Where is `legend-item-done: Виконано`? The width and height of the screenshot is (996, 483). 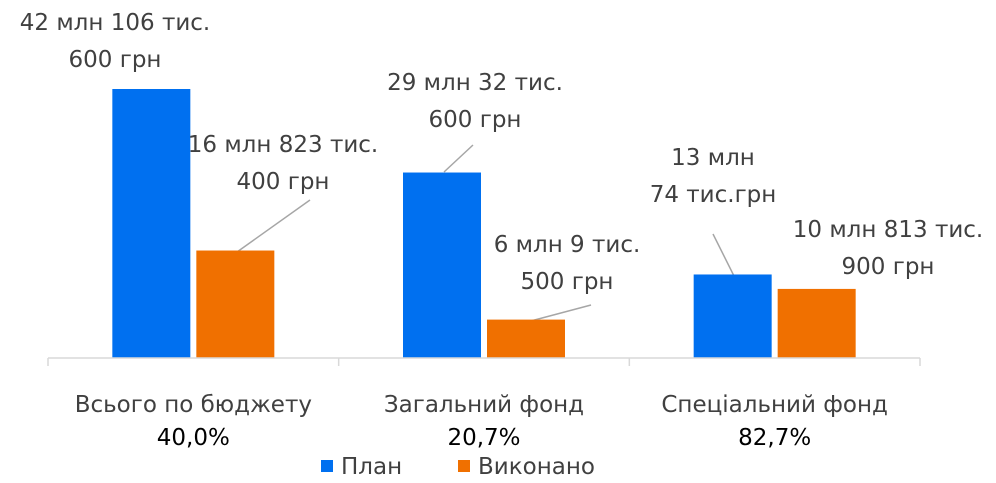 legend-item-done: Виконано is located at coordinates (526, 467).